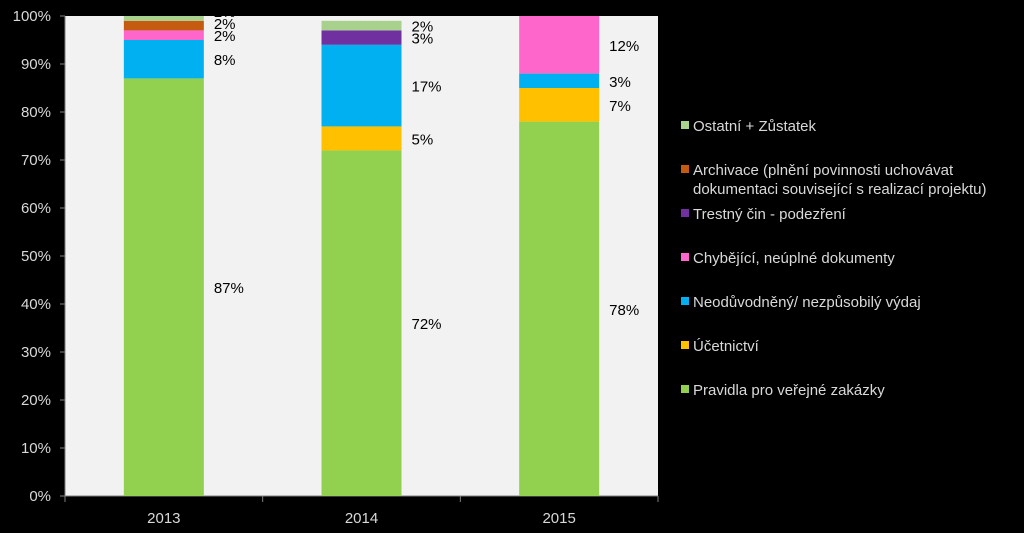 This screenshot has width=1024, height=533. I want to click on data-label: 17%, so click(427, 87).